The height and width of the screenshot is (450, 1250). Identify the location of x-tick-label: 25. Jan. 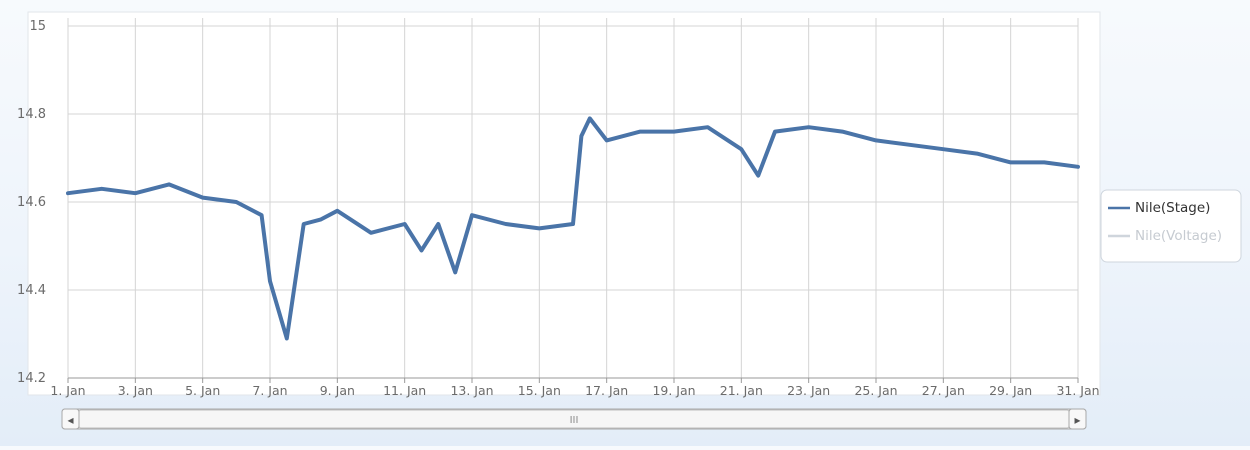
(875, 390).